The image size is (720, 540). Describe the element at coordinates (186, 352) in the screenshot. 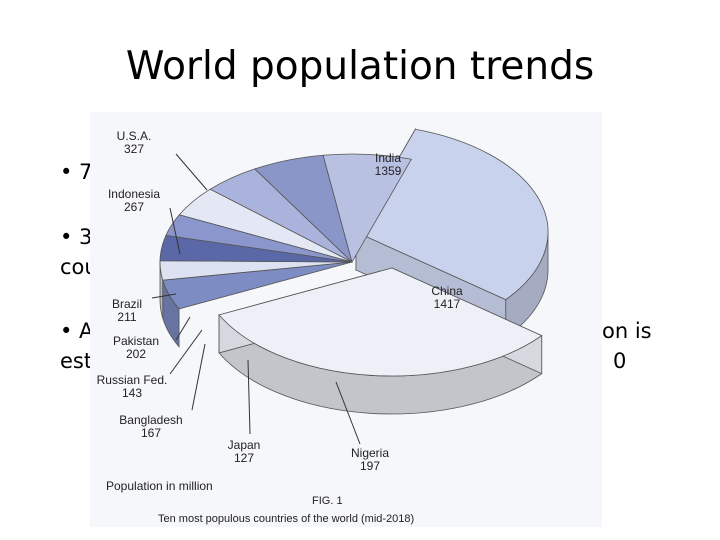

I see `leader-russian-fed` at that location.